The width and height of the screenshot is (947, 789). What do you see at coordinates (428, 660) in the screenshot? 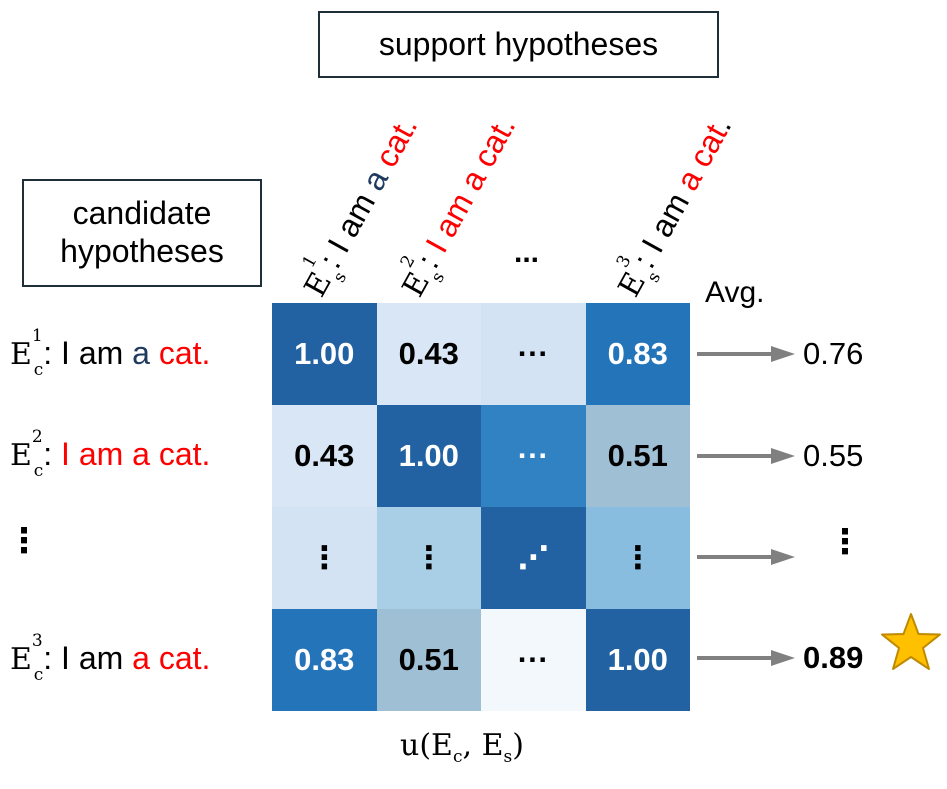
I see `matrix-cell-r4-c2: 0.51` at bounding box center [428, 660].